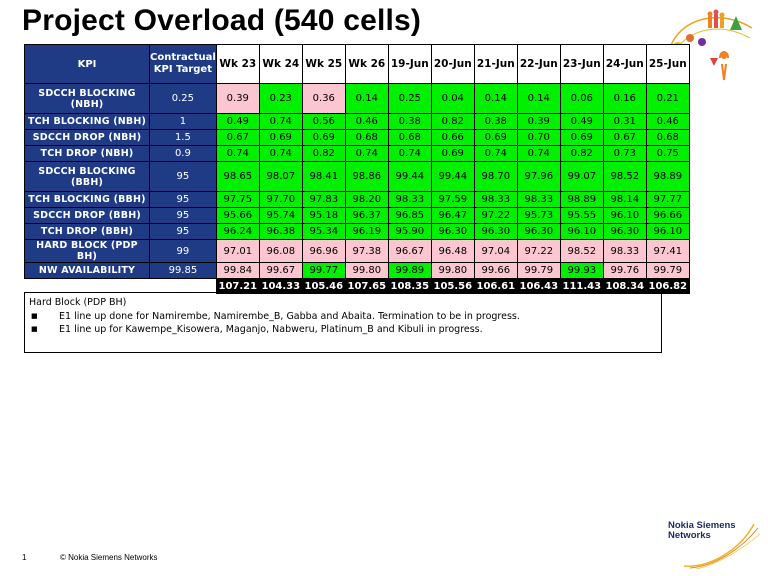 The width and height of the screenshot is (768, 576). What do you see at coordinates (87, 215) in the screenshot?
I see `kpi-name: SDCCH DROP (BBH)` at bounding box center [87, 215].